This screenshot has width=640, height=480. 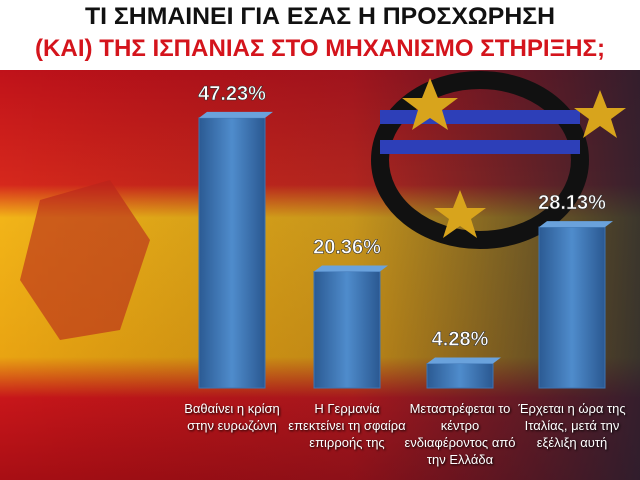 I want to click on value-label: 47.23%, so click(x=232, y=94).